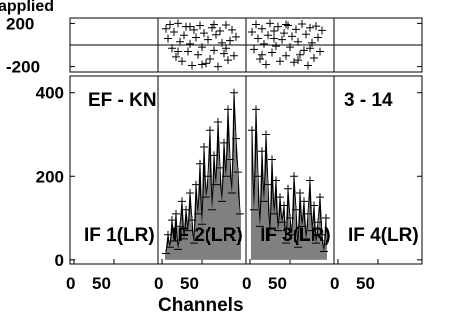 The height and width of the screenshot is (320, 454). Describe the element at coordinates (50, 176) in the screenshot. I see `amp-y-tick-label: 200` at that location.